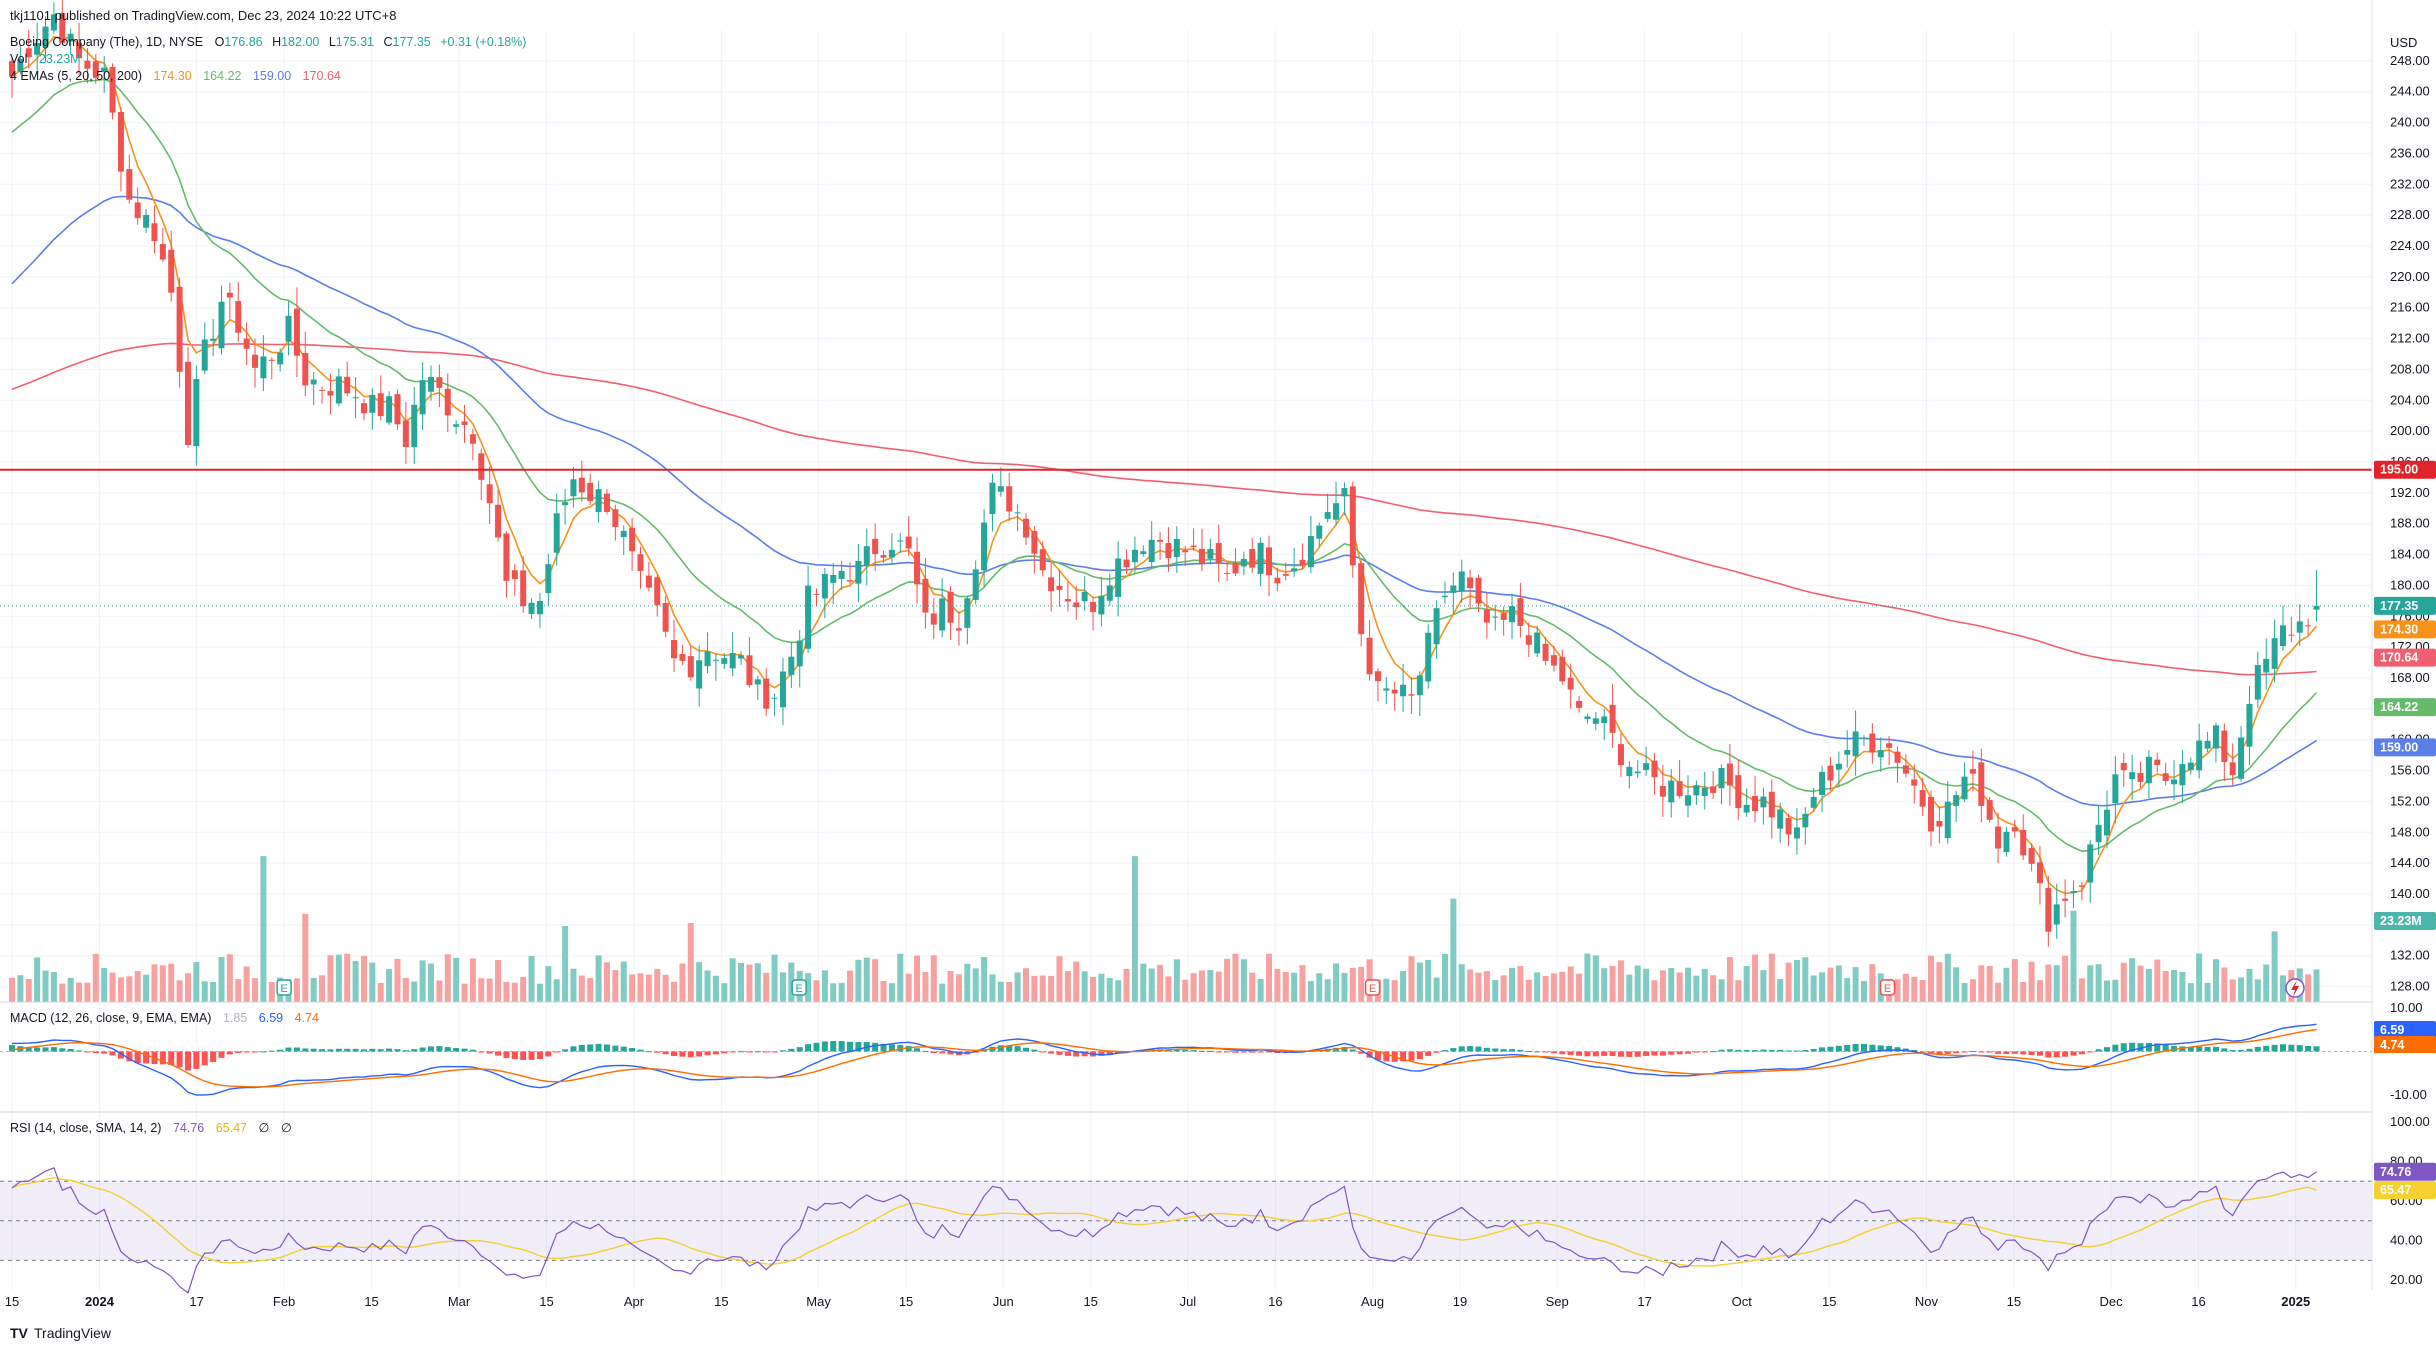 The width and height of the screenshot is (2436, 1350). I want to click on rsi-tag: 74.76, so click(2395, 1172).